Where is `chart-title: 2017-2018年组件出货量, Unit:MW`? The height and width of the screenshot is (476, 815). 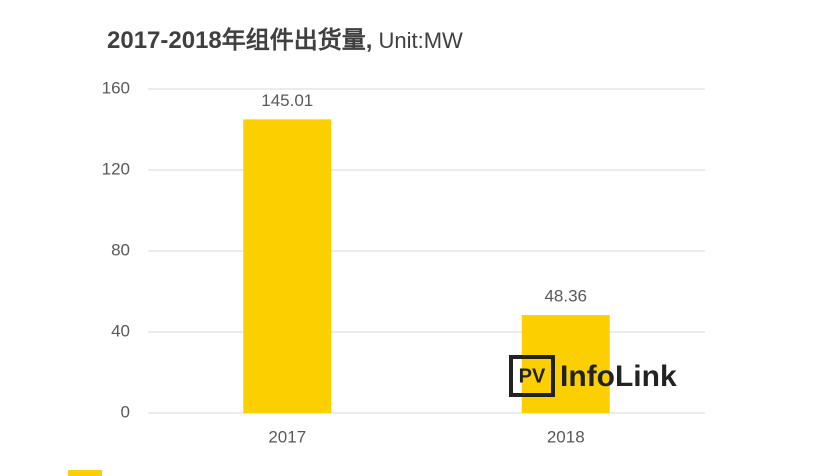 chart-title: 2017-2018年组件出货量, Unit:MW is located at coordinates (285, 40).